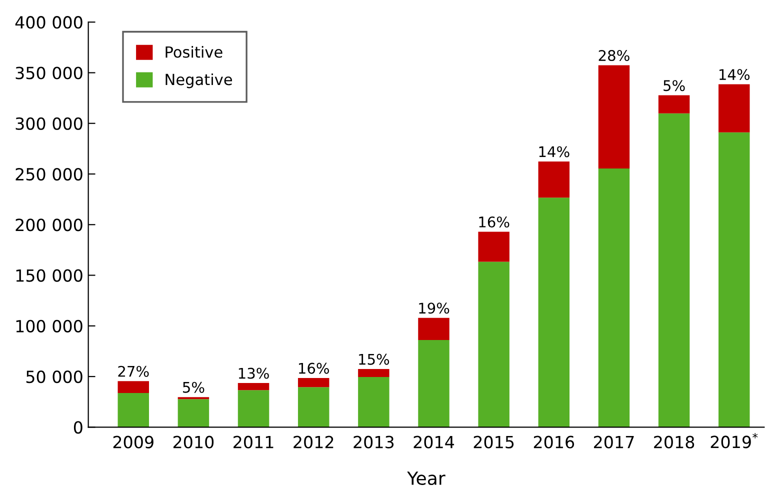 The width and height of the screenshot is (768, 491). Describe the element at coordinates (426, 479) in the screenshot. I see `x-axis-title: Year` at that location.